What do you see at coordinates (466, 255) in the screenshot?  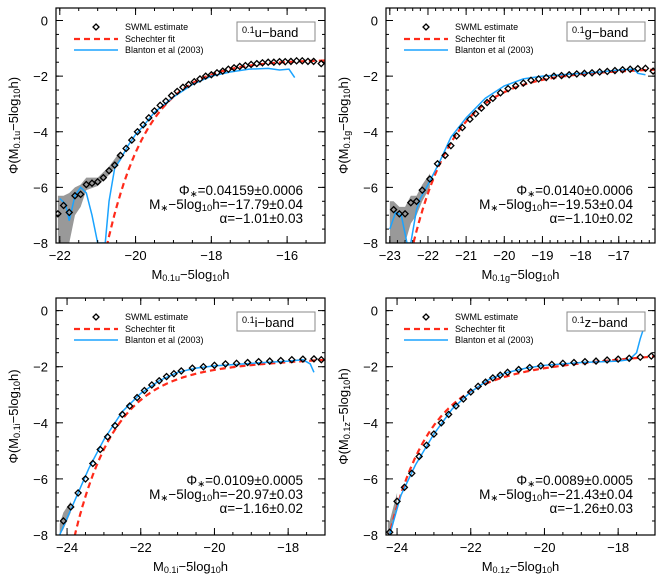 I see `x-tick-label: −21` at bounding box center [466, 255].